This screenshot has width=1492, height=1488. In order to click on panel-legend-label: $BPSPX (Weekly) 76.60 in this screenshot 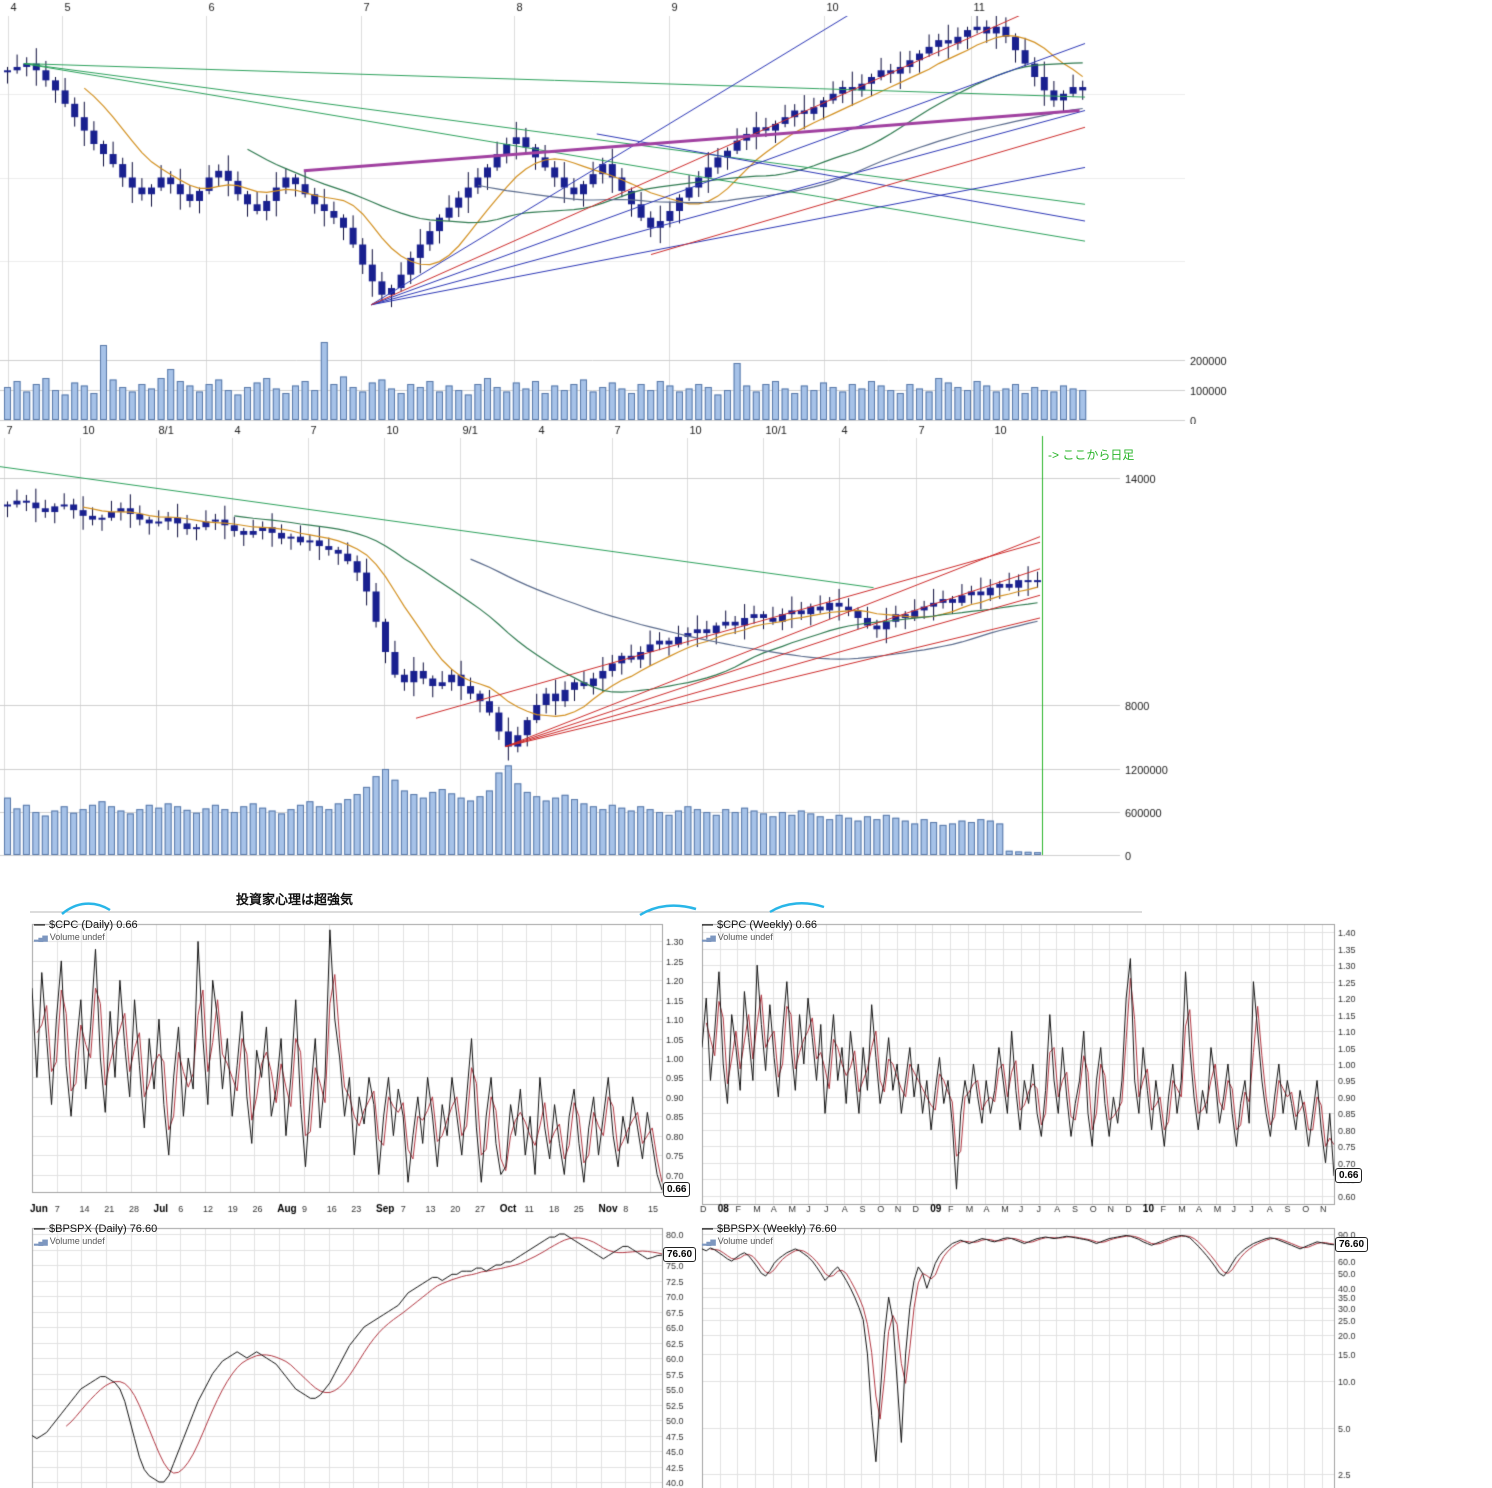, I will do `click(777, 1229)`.